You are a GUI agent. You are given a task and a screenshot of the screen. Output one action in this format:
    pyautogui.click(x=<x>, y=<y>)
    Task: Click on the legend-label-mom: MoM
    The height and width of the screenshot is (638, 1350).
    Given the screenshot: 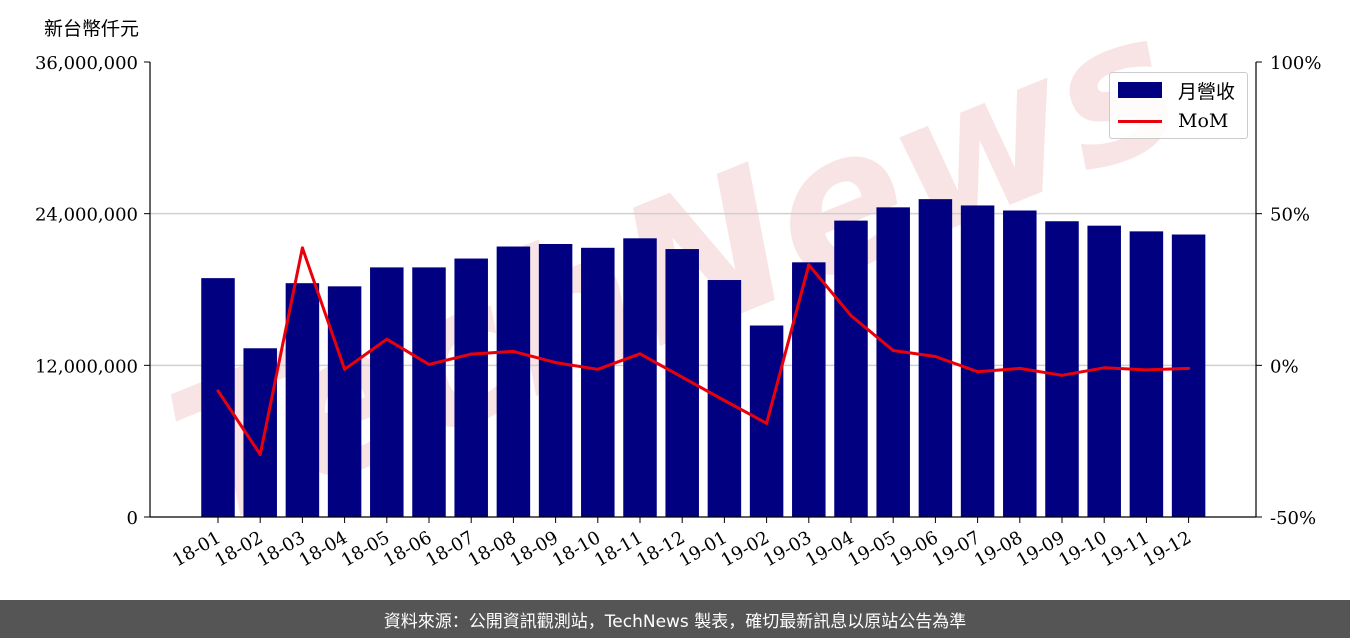 What is the action you would take?
    pyautogui.click(x=1203, y=121)
    